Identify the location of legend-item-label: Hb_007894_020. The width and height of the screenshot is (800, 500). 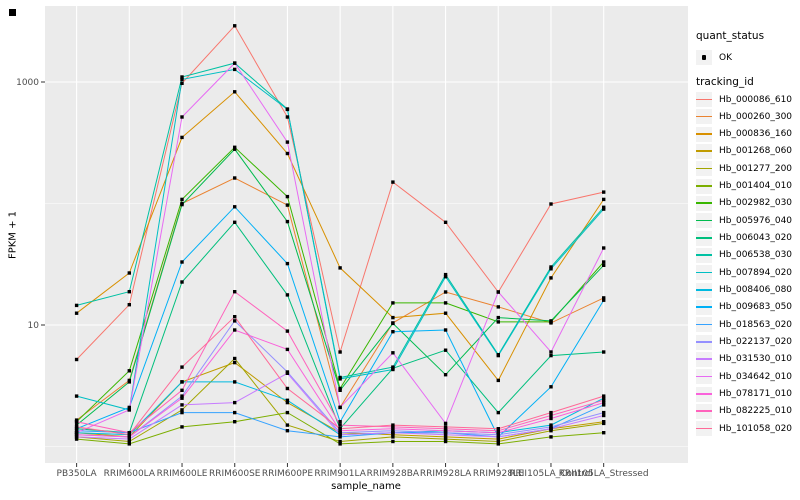
(756, 272).